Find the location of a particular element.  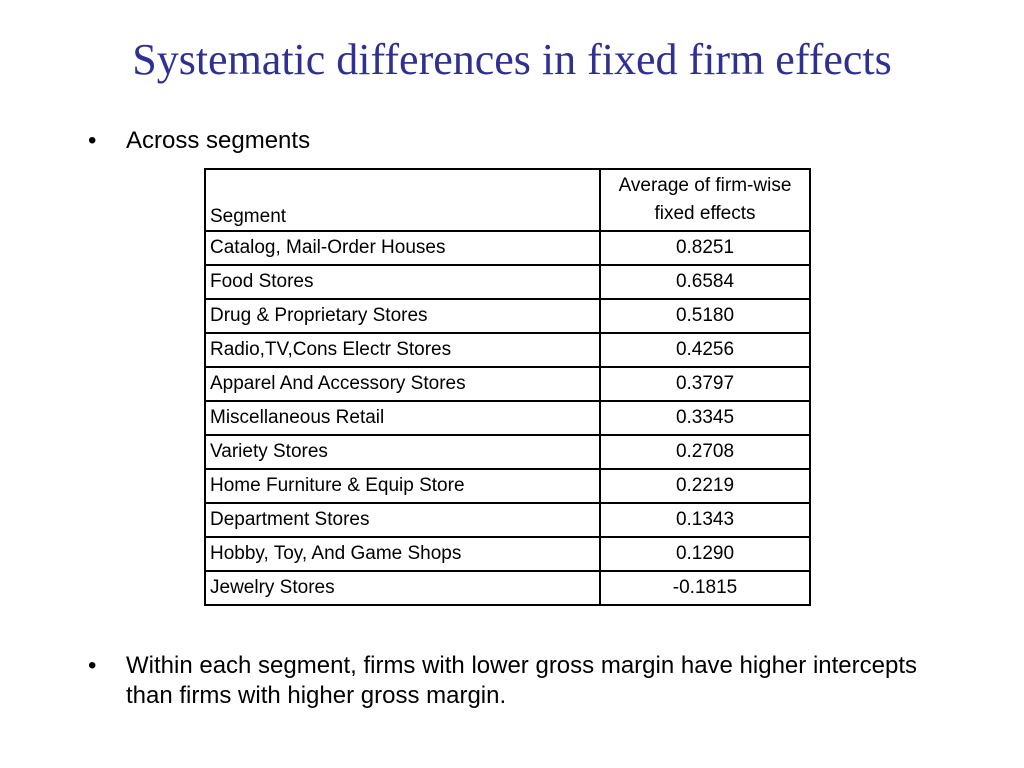

table-row: Radio,TV,Cons Electr Stores 0.4256 is located at coordinates (507, 350).